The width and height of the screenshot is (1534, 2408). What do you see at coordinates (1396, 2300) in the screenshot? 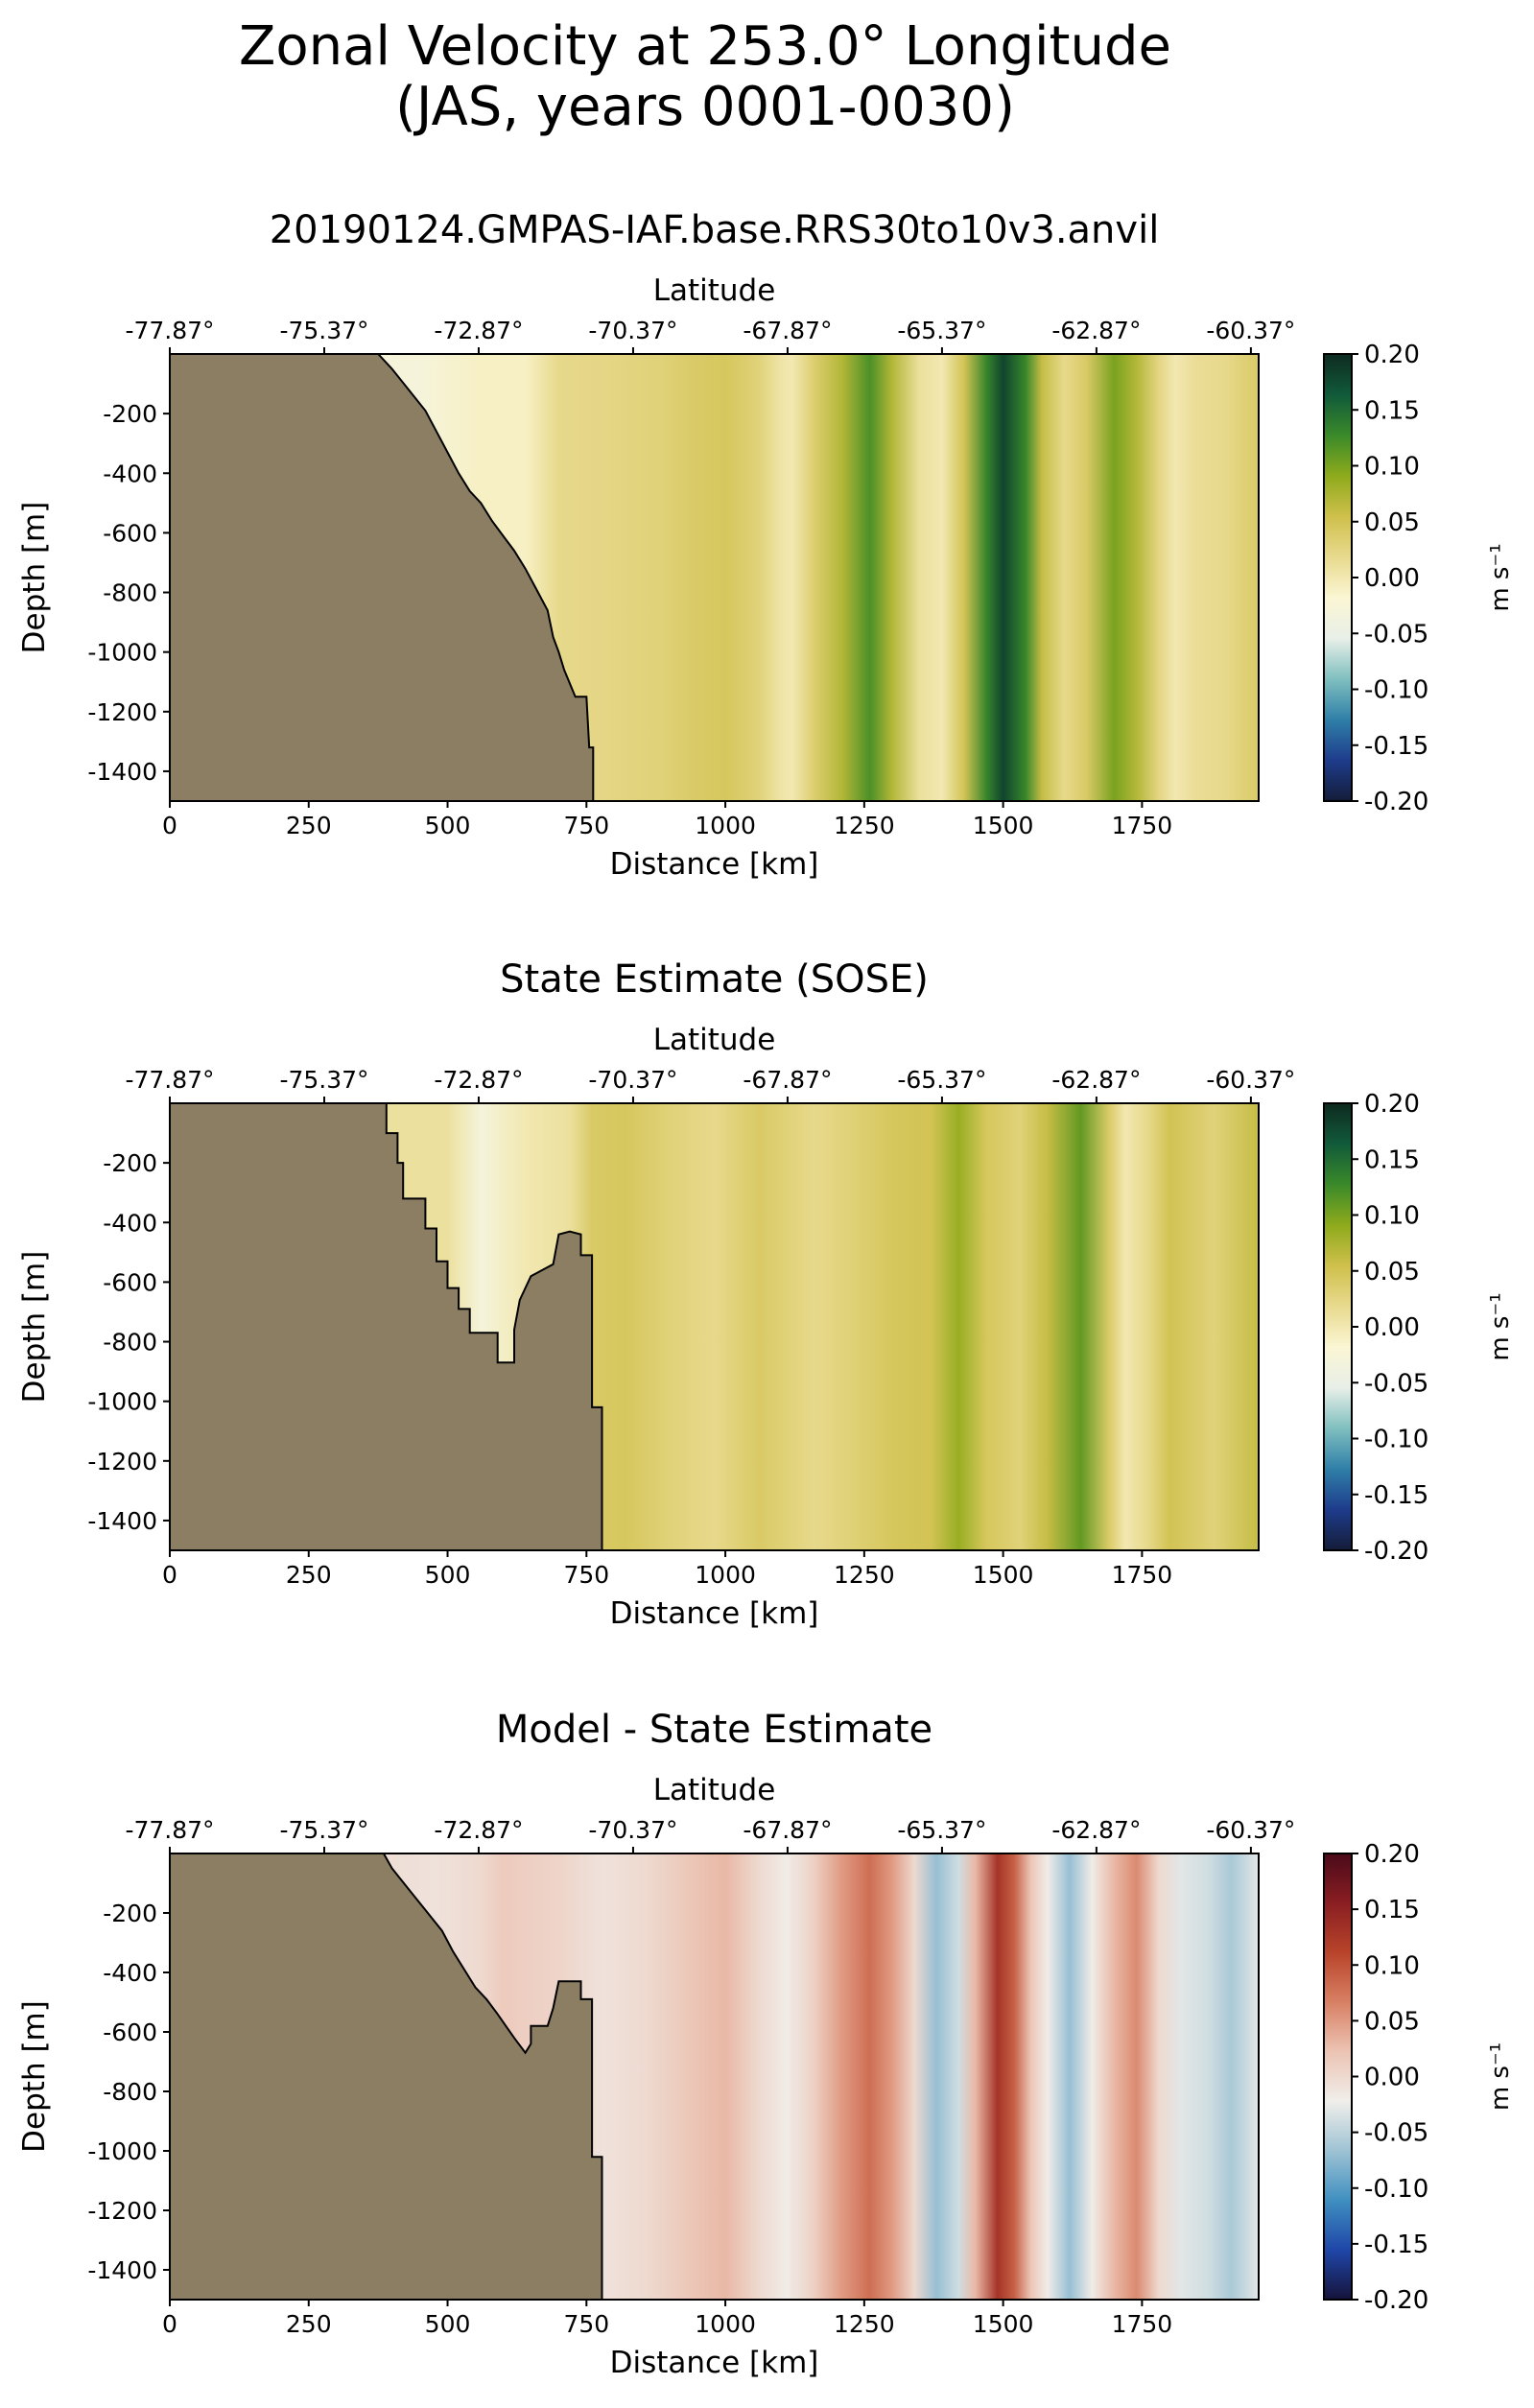
I see `colorbar-tick-label: -0.20` at bounding box center [1396, 2300].